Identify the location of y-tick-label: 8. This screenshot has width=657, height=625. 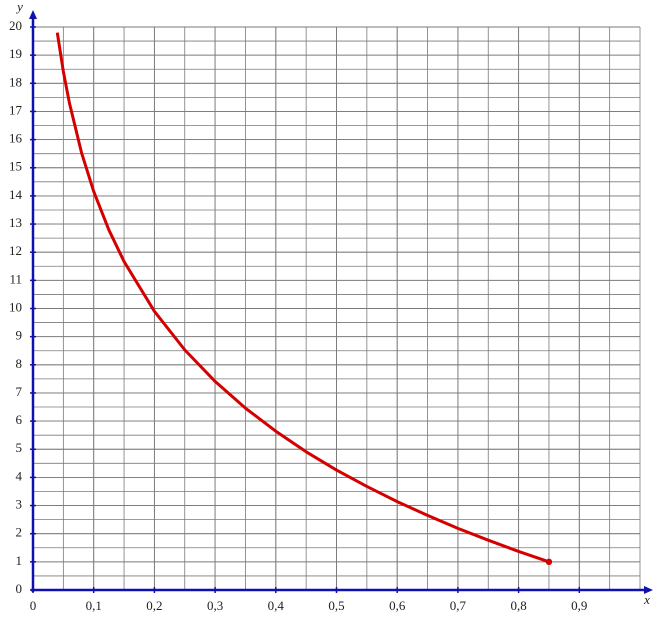
(19, 363).